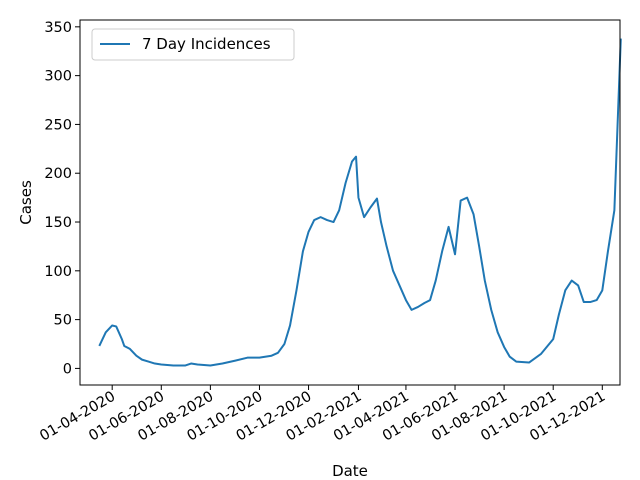  What do you see at coordinates (62, 198) in the screenshot?
I see `y-axis: 0 50 100 150 200 250 300 350` at bounding box center [62, 198].